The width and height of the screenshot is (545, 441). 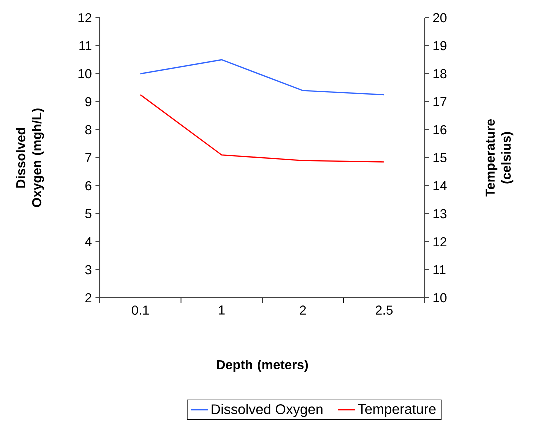 What do you see at coordinates (440, 130) in the screenshot?
I see `y2-tick-label: 16` at bounding box center [440, 130].